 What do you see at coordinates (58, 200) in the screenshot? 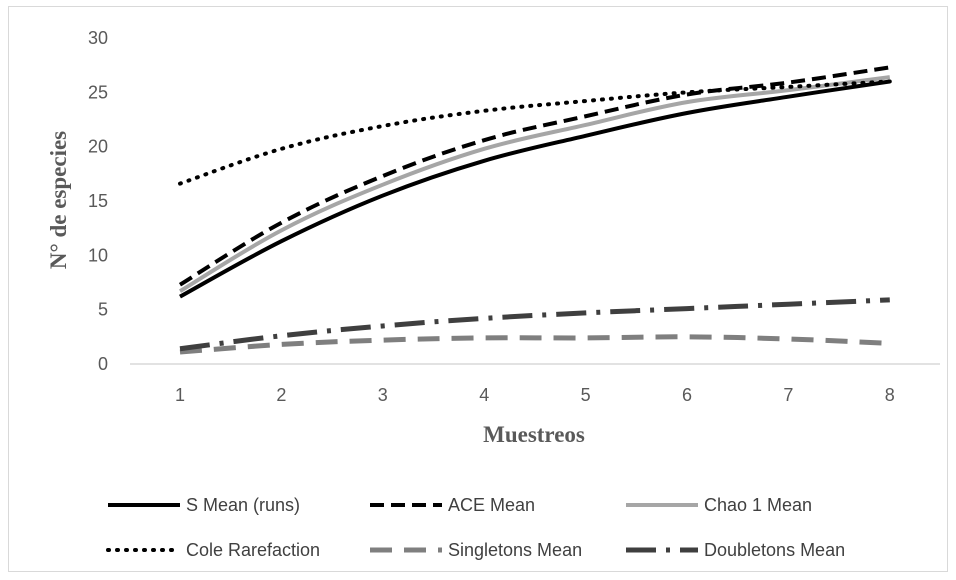
I see `y-axis-title: N° de especies` at bounding box center [58, 200].